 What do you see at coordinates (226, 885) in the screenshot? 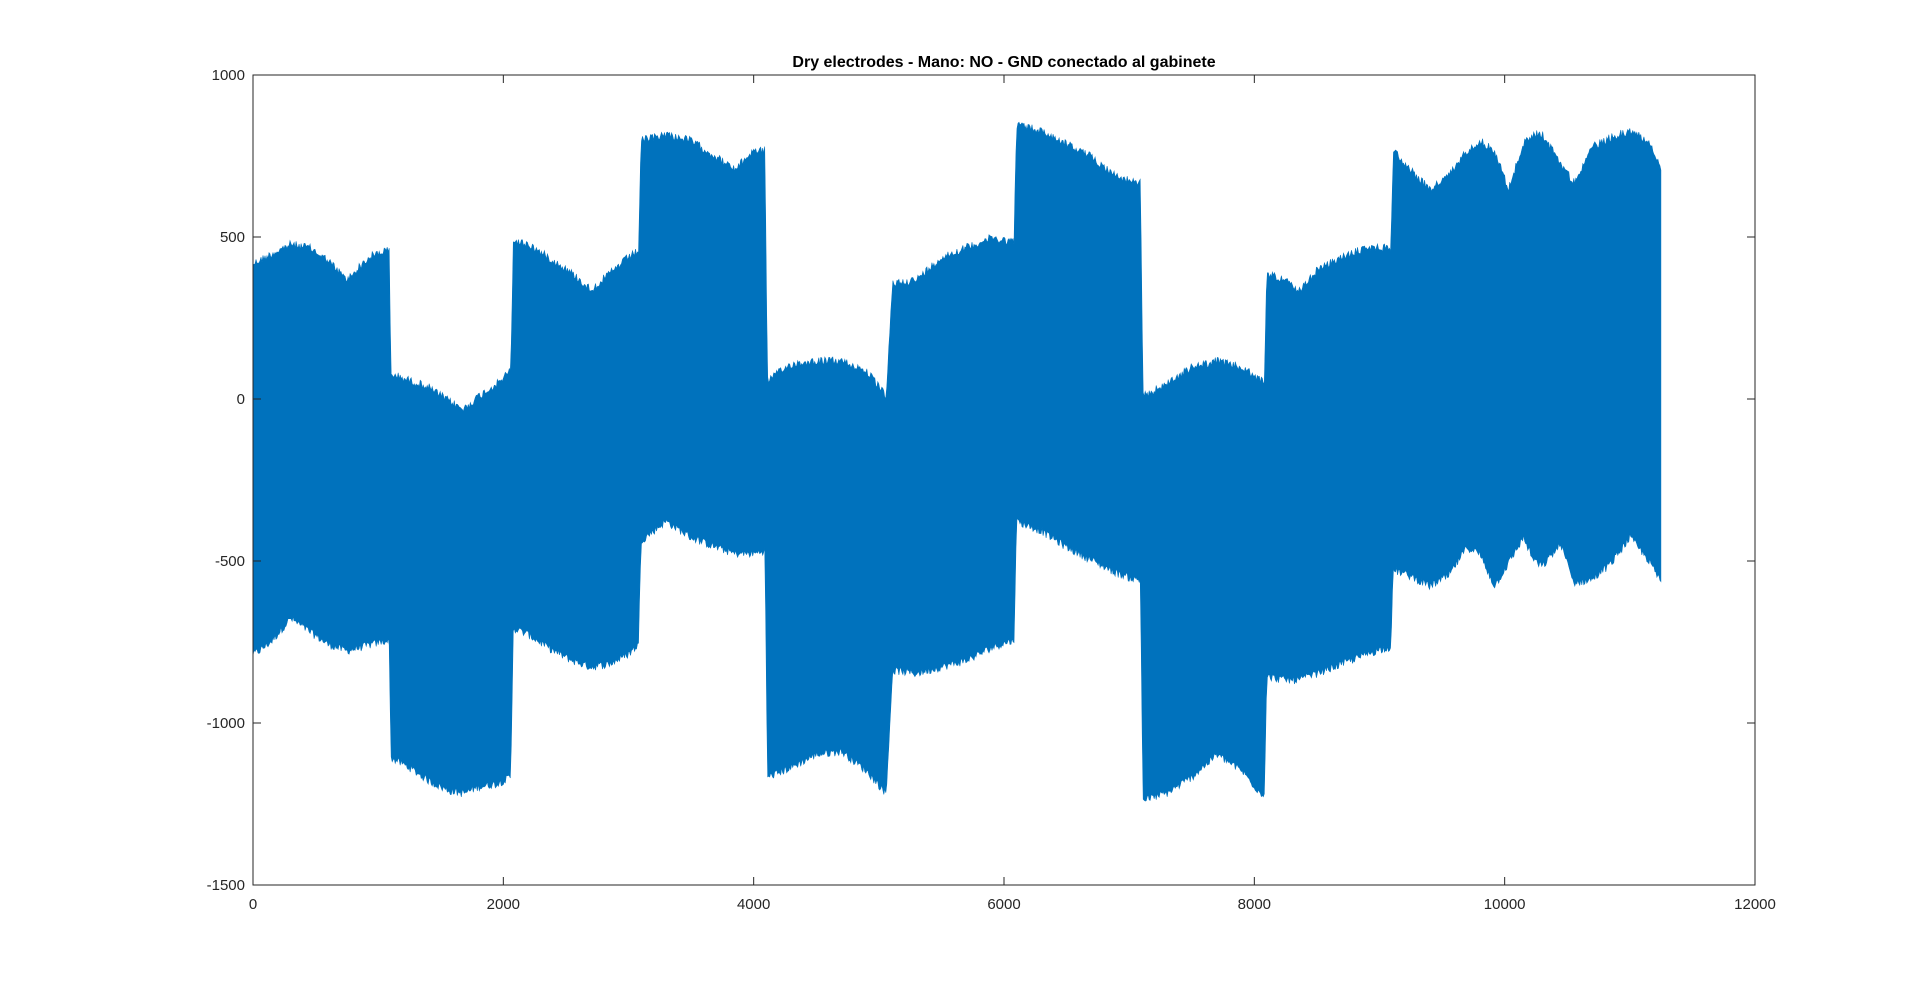
I see `y-tick-label: -1500` at bounding box center [226, 885].